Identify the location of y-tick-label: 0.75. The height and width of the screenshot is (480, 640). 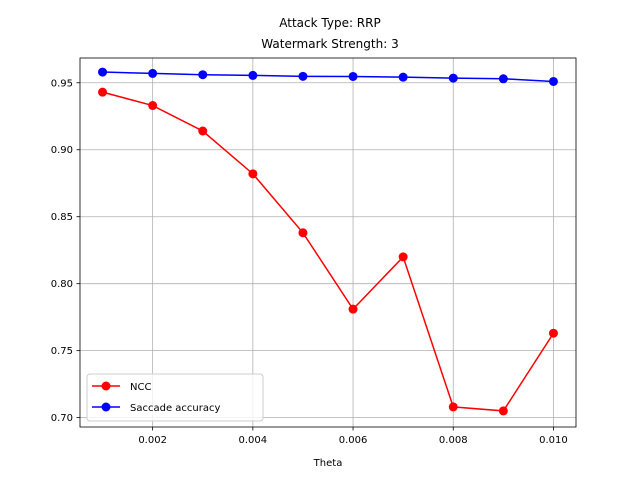
(62, 351).